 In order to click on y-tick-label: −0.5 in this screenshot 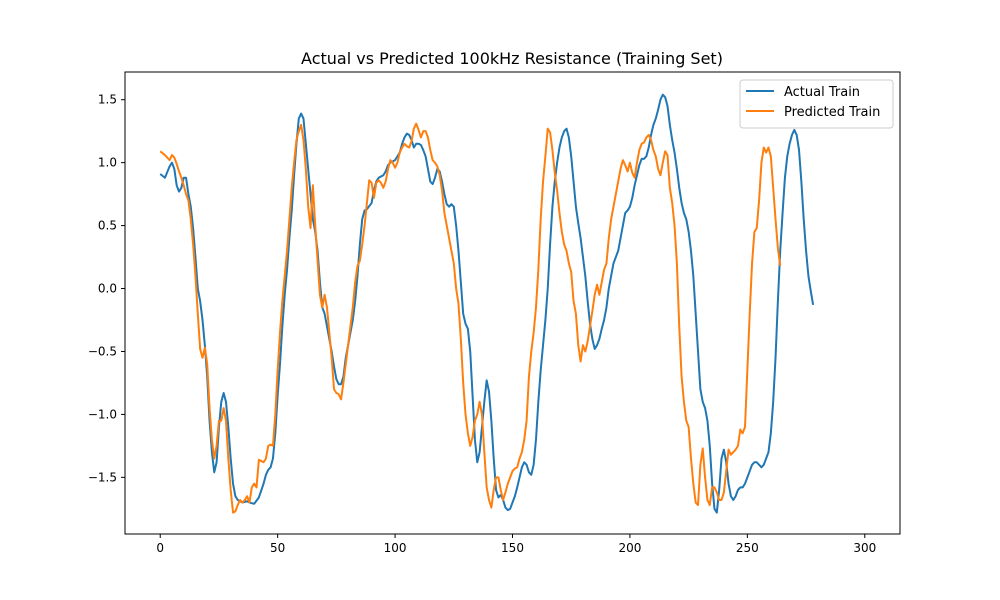, I will do `click(102, 351)`.